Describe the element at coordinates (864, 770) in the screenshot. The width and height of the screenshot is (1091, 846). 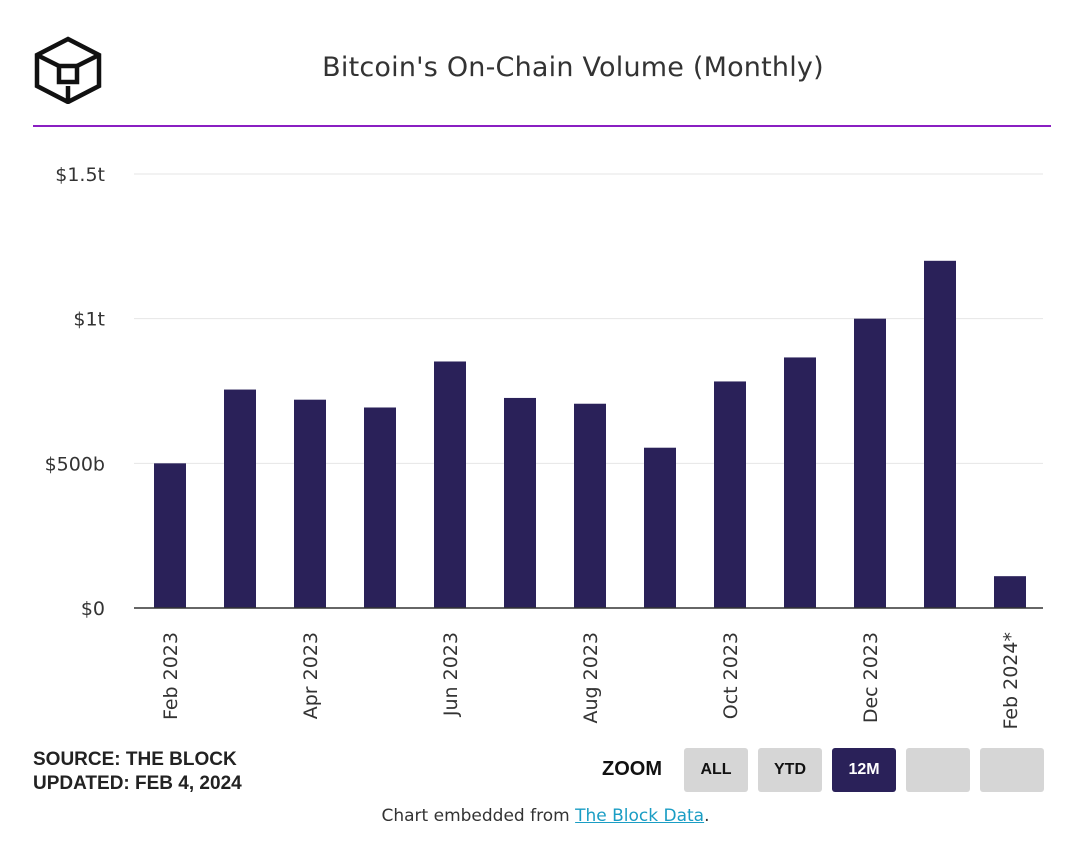
I see `zoom-12m-button: 12M` at that location.